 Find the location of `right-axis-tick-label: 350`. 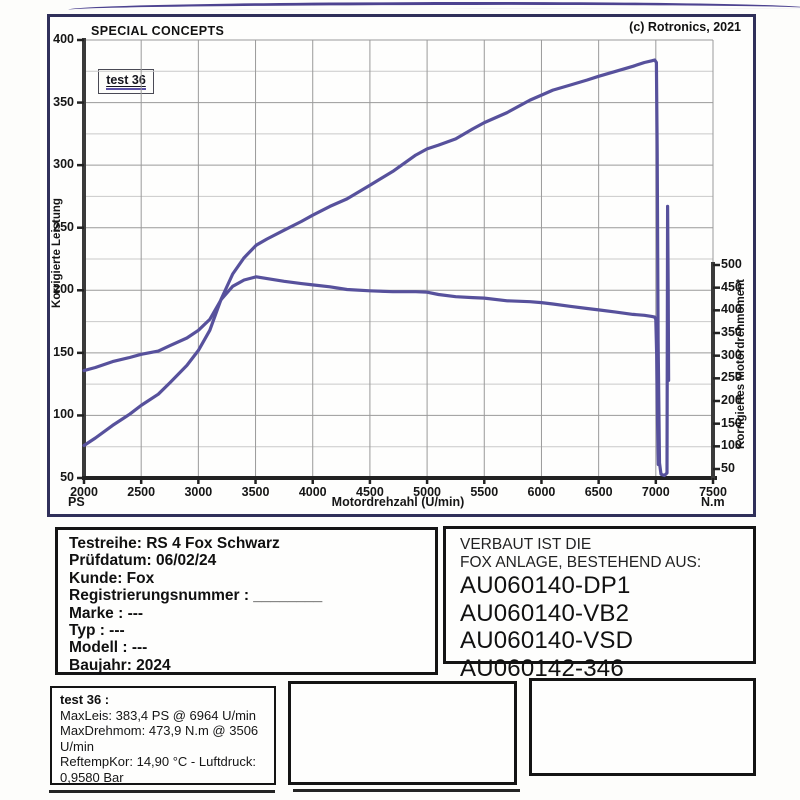

right-axis-tick-label: 350 is located at coordinates (731, 332).